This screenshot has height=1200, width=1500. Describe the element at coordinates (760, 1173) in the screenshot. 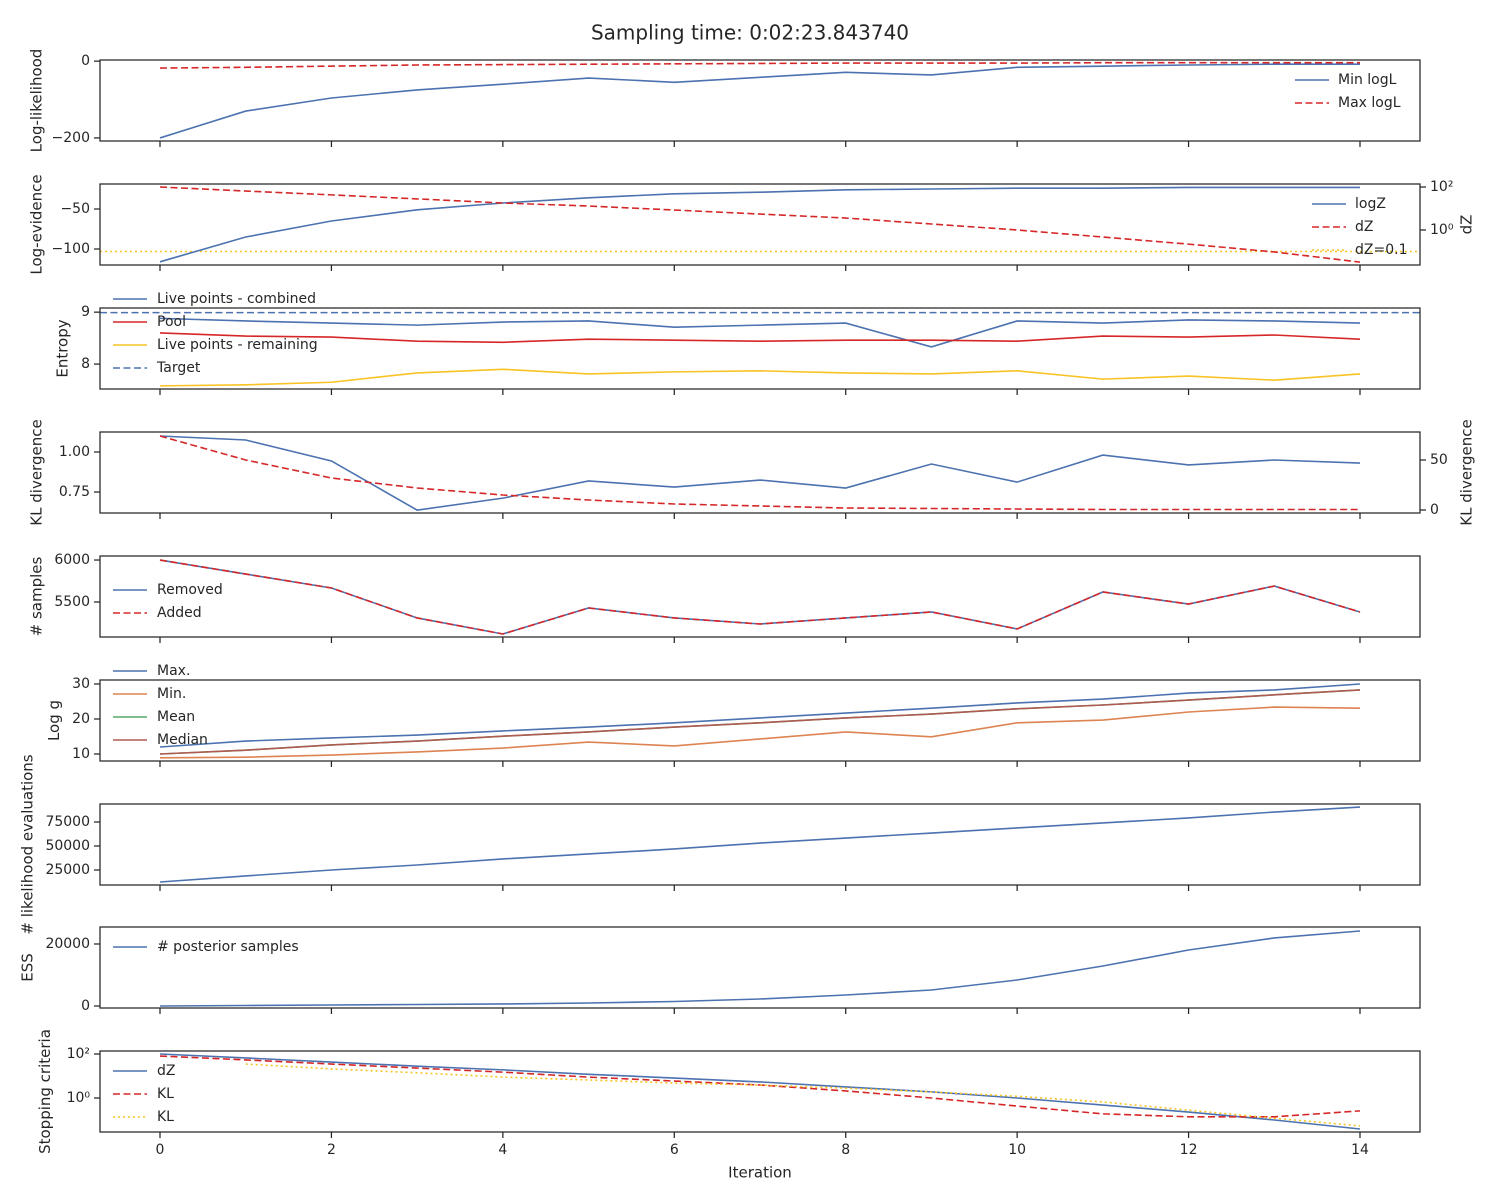

I see `x-axis-label: Iteration` at that location.